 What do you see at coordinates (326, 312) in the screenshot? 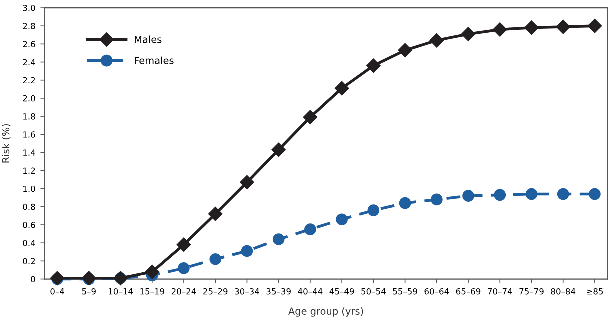
I see `x-axis-title: Age group (yrs)` at bounding box center [326, 312].